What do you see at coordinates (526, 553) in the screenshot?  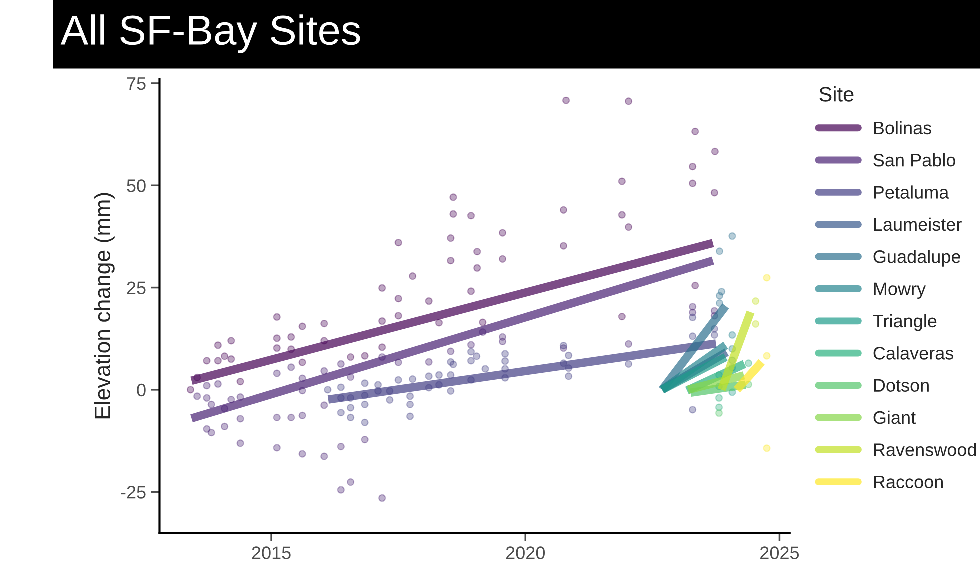 I see `x-tick-label: 2020` at bounding box center [526, 553].